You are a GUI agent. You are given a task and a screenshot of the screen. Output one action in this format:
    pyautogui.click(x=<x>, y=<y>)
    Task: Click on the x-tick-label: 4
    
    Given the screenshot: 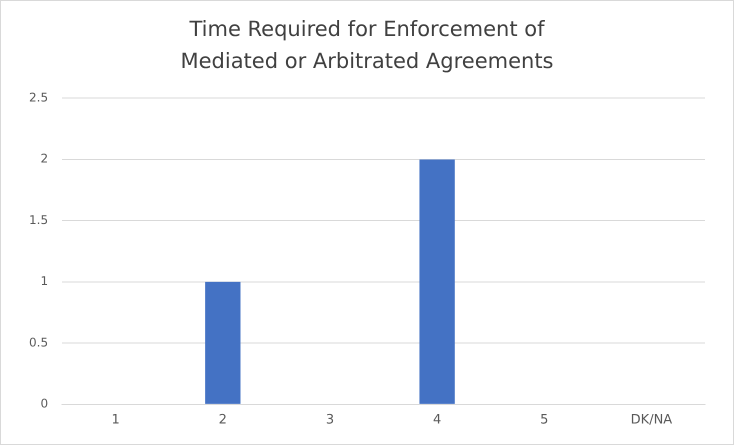 What is the action you would take?
    pyautogui.click(x=437, y=420)
    